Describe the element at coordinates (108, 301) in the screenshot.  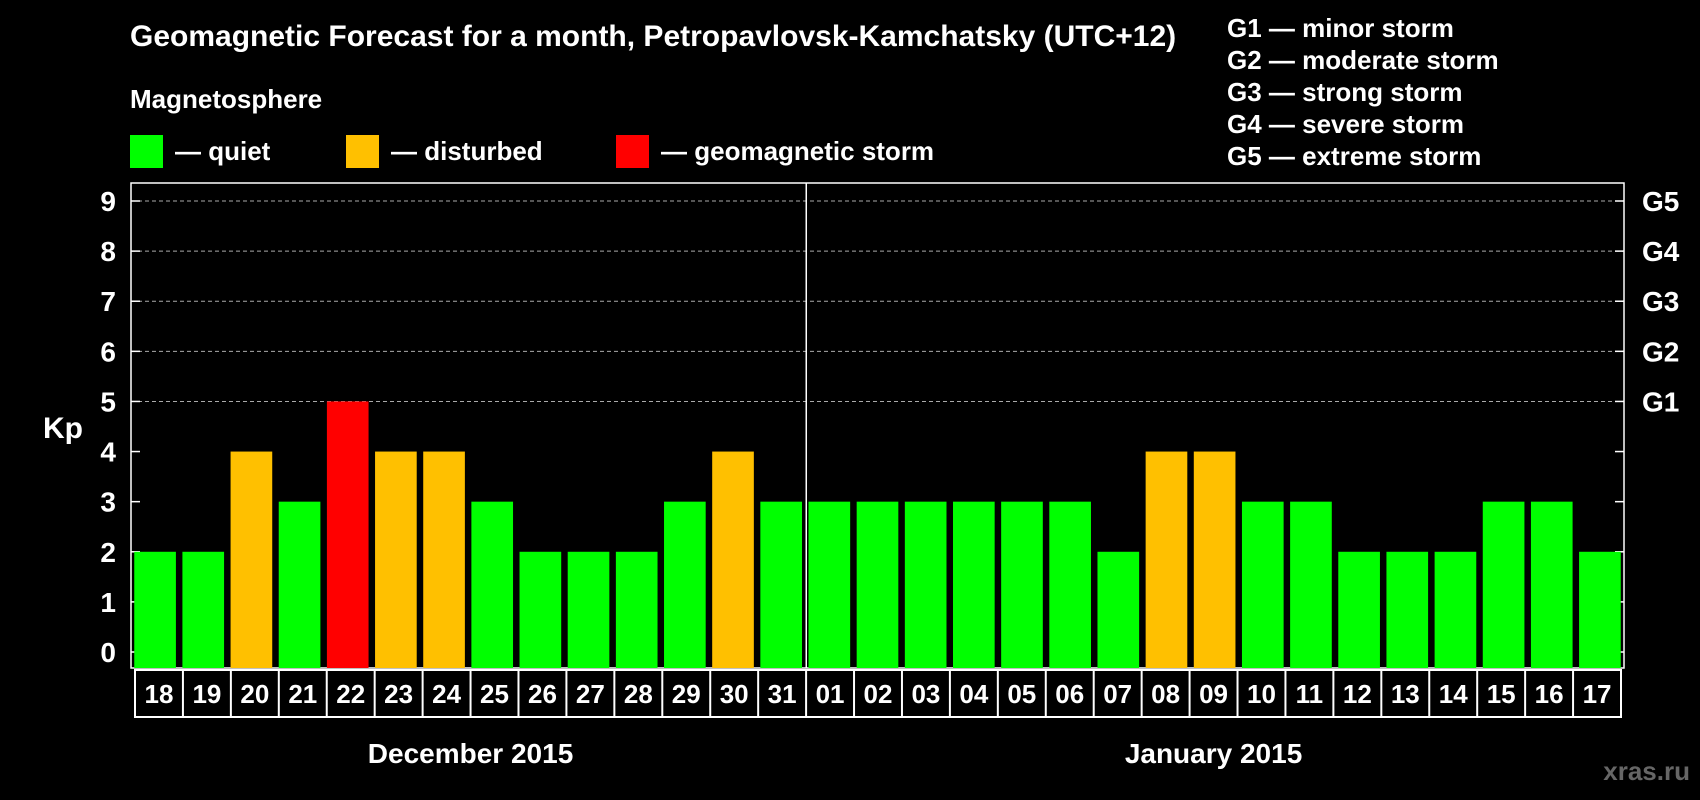
I see `y-tick-label: 7` at that location.